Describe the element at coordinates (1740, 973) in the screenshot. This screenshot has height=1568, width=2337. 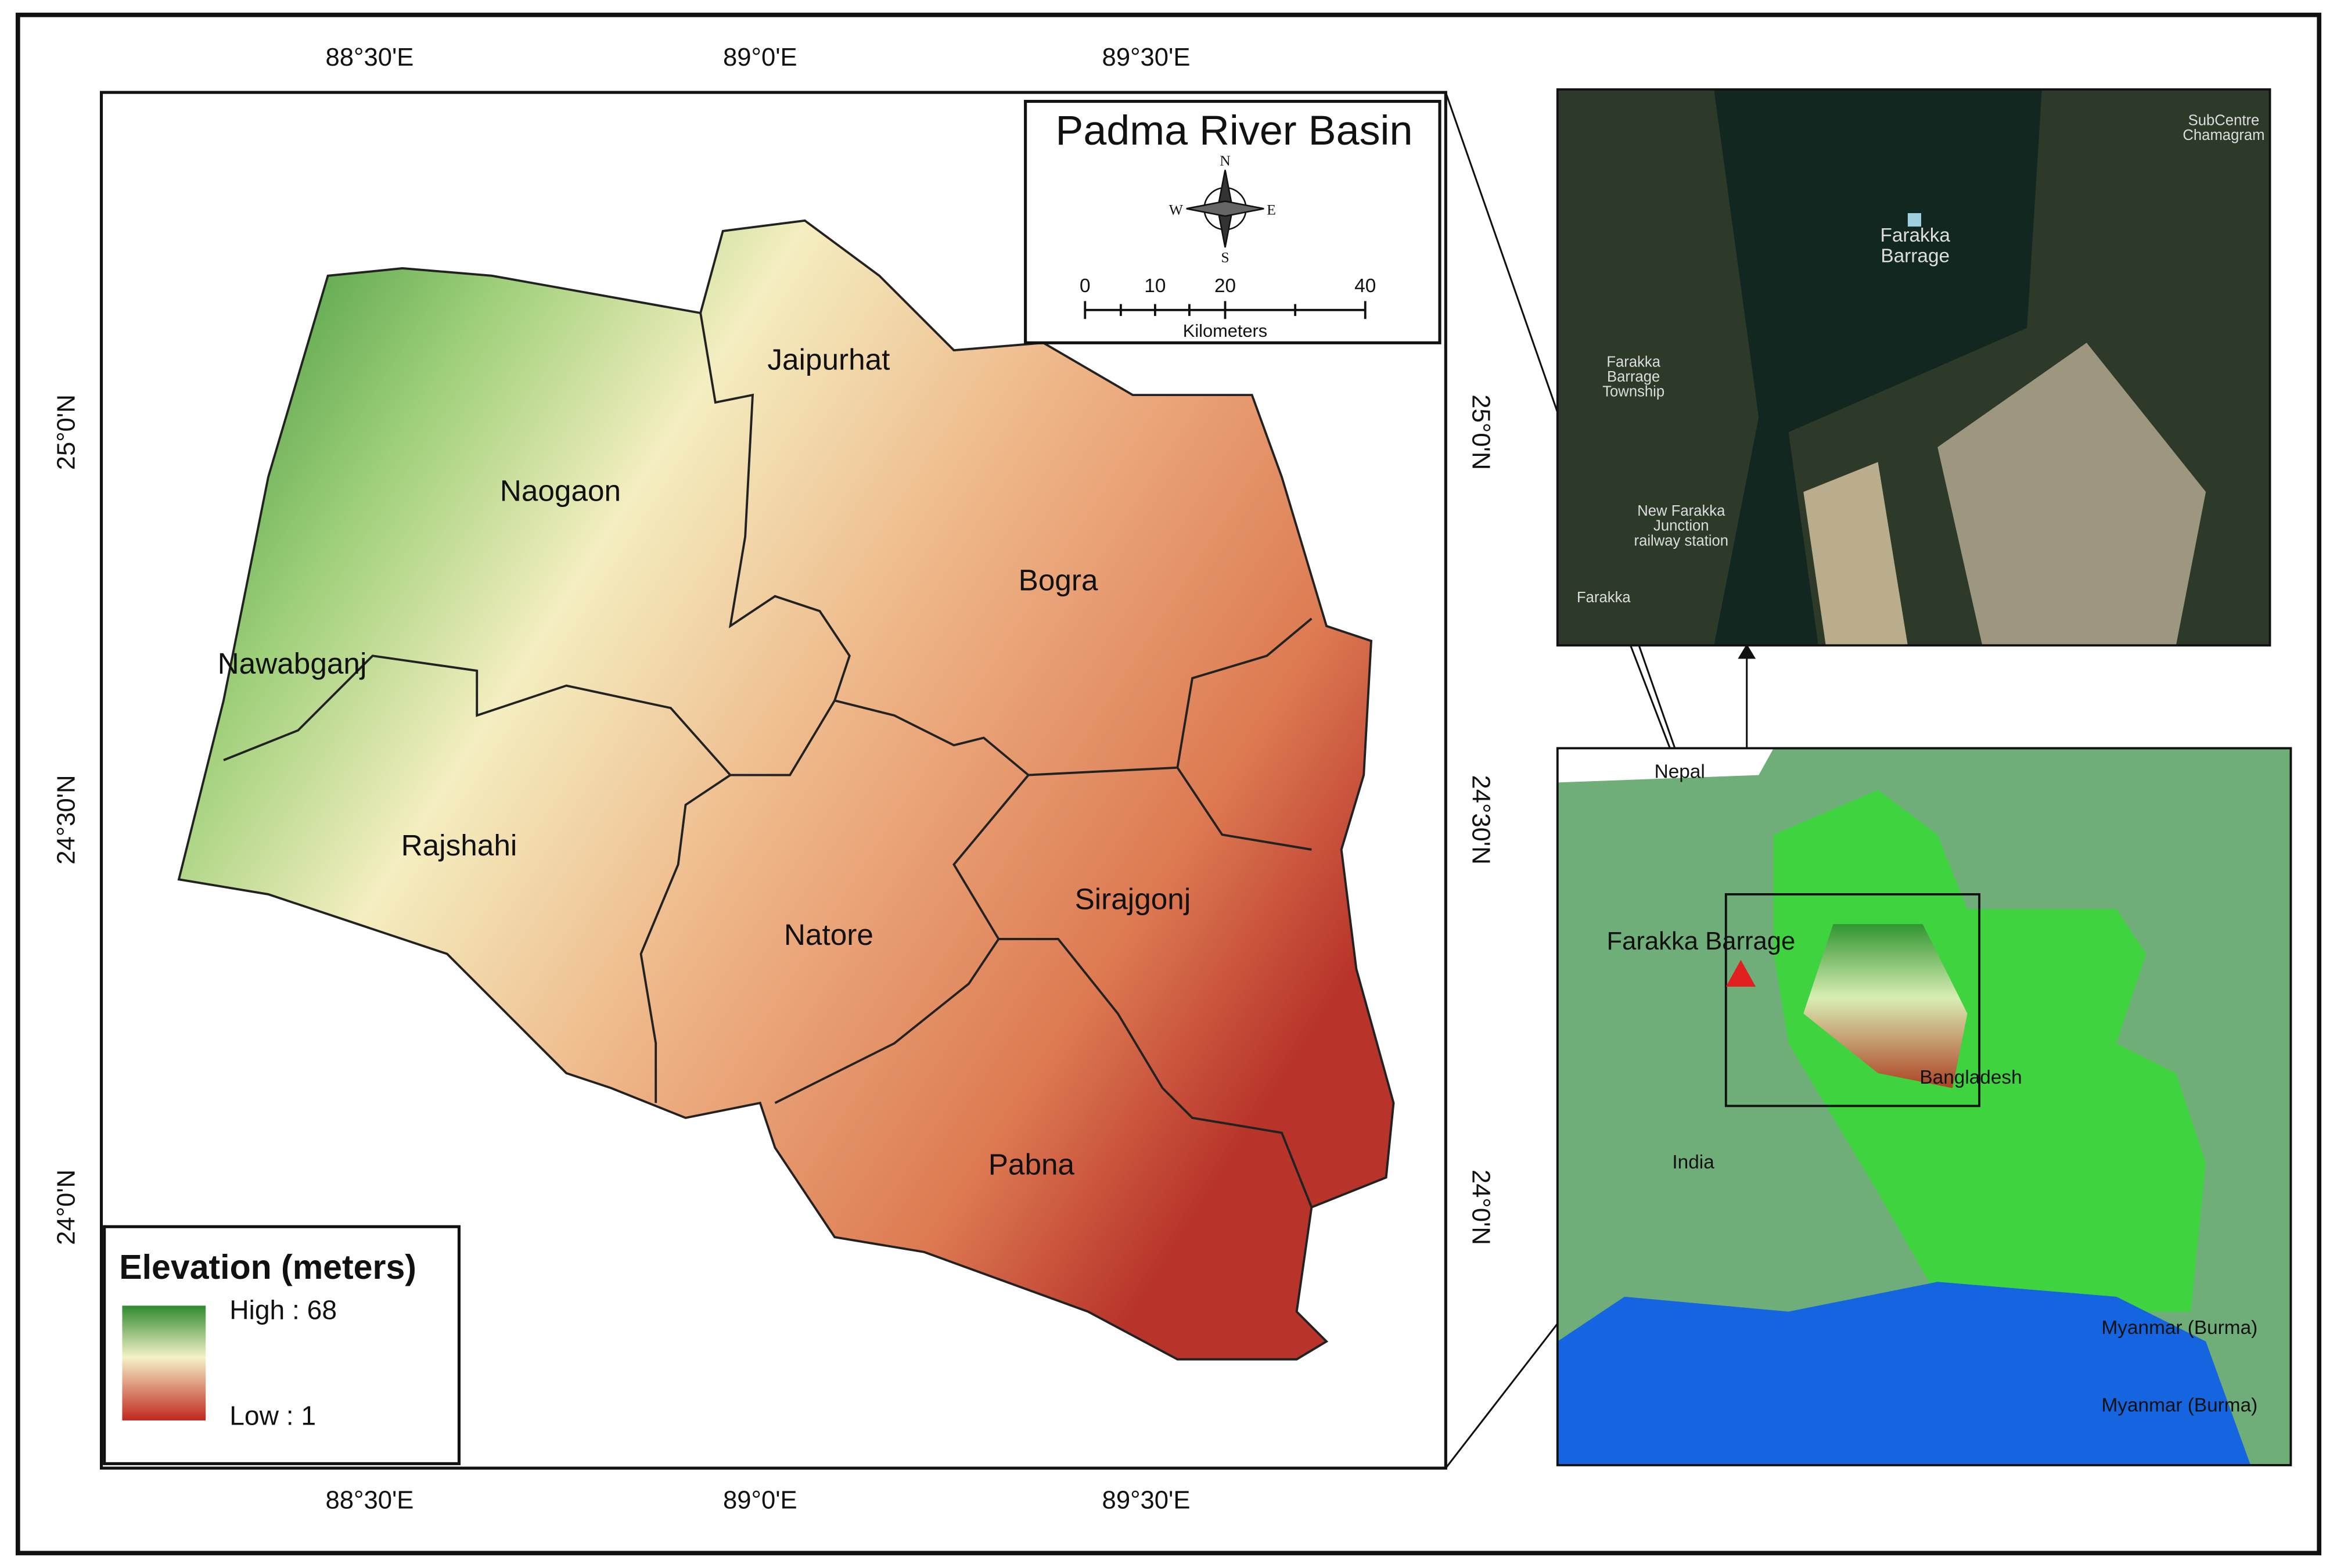
I see `barrage-marker` at that location.